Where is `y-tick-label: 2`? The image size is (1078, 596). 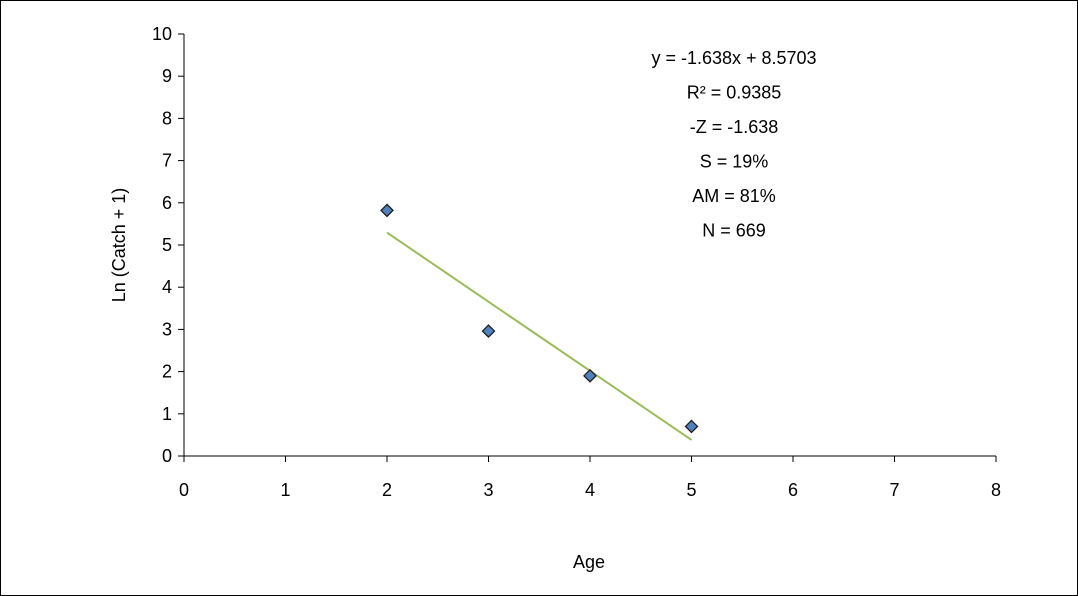
y-tick-label: 2 is located at coordinates (167, 372).